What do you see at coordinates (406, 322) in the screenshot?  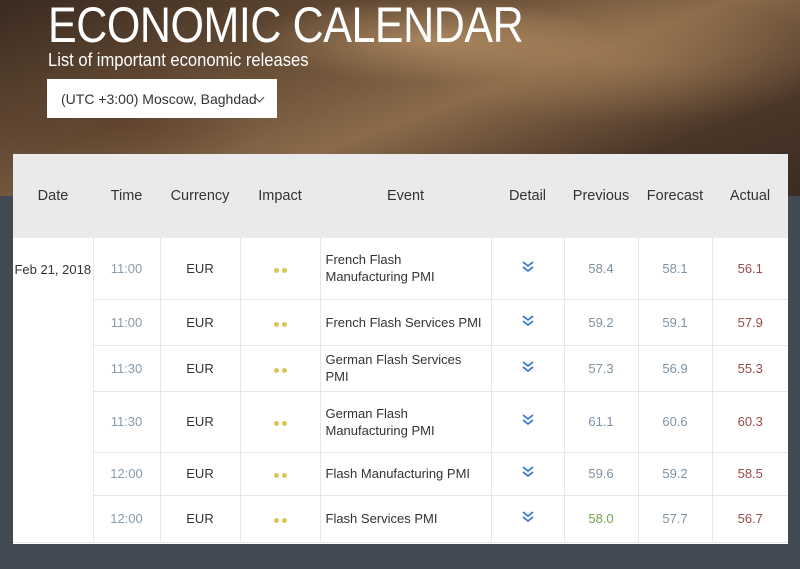 I see `event-cell: French Flash Services PMI` at bounding box center [406, 322].